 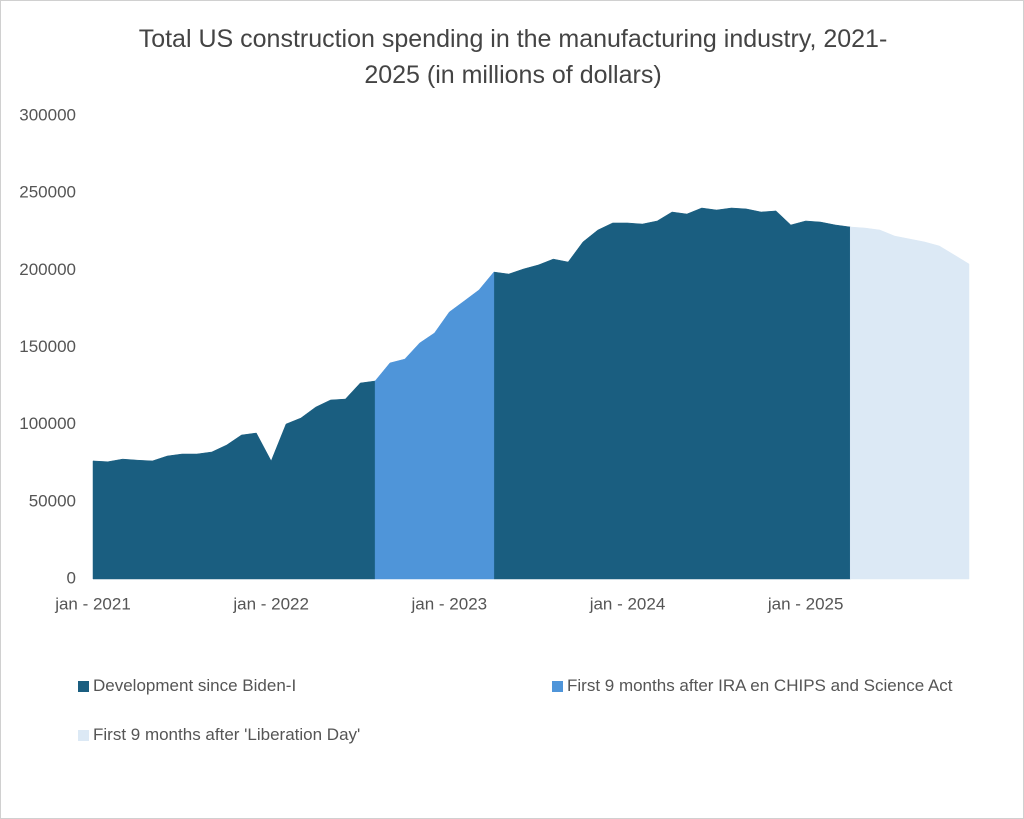 I want to click on y-tick-label: 150000, so click(x=47, y=346).